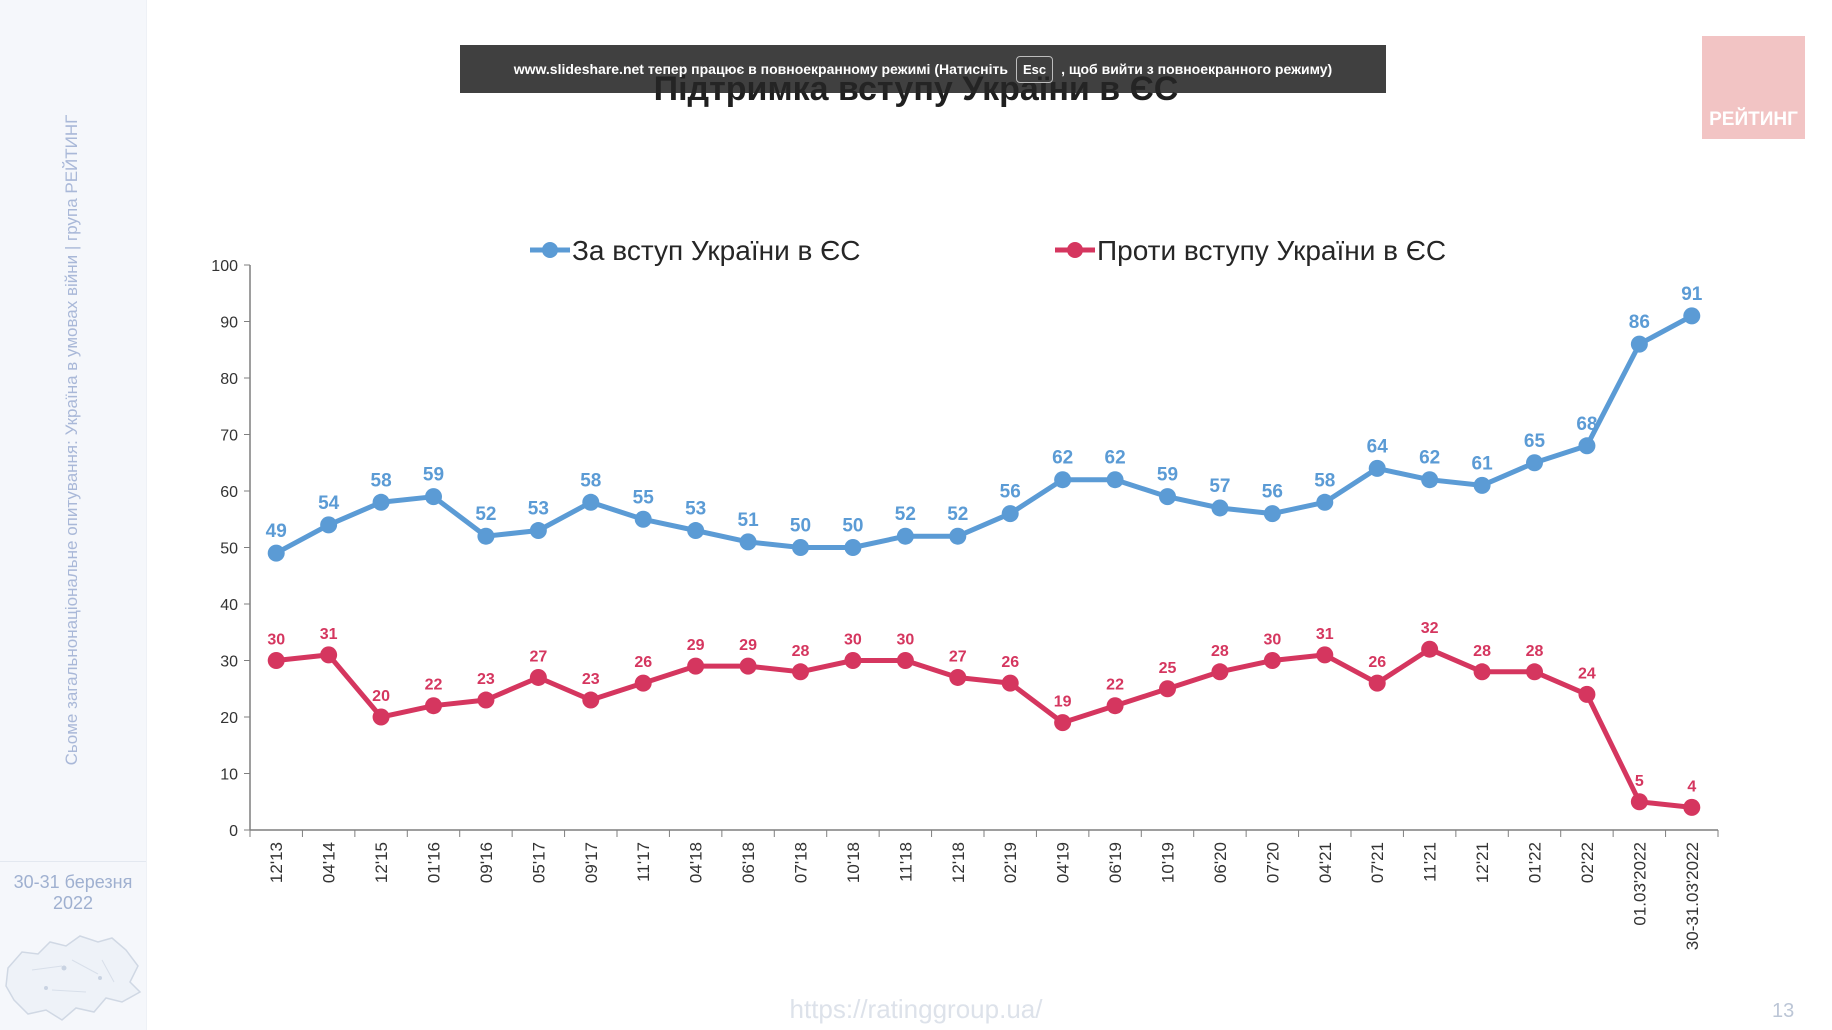  Describe the element at coordinates (1220, 862) in the screenshot. I see `x-tick-label: 06'20` at that location.